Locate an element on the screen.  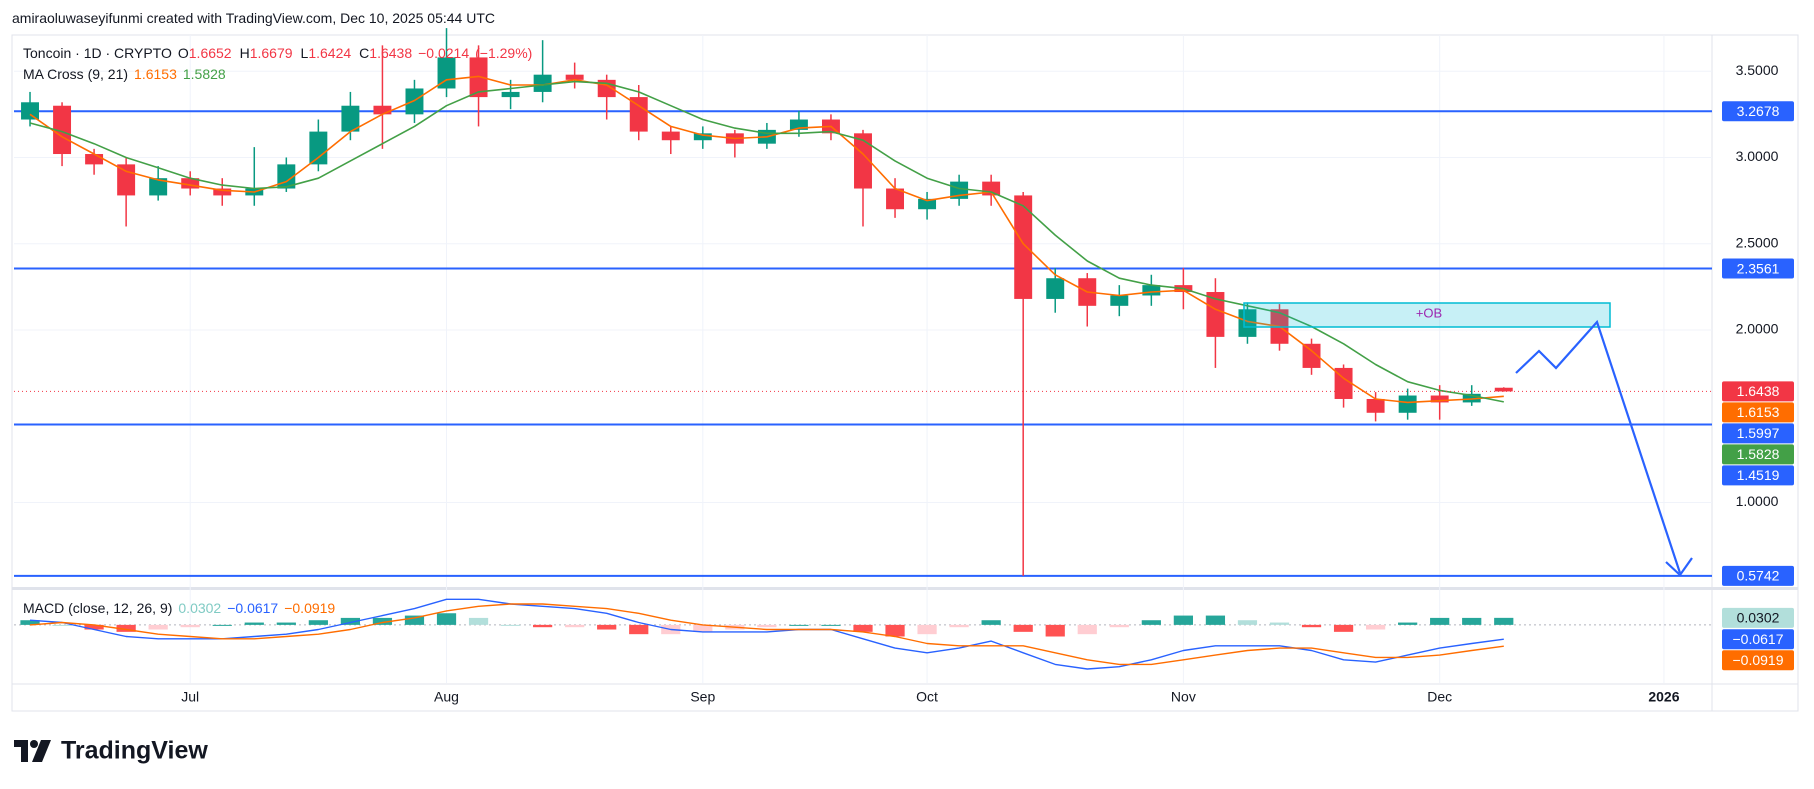
ma-value: 1.6153 is located at coordinates (155, 74).